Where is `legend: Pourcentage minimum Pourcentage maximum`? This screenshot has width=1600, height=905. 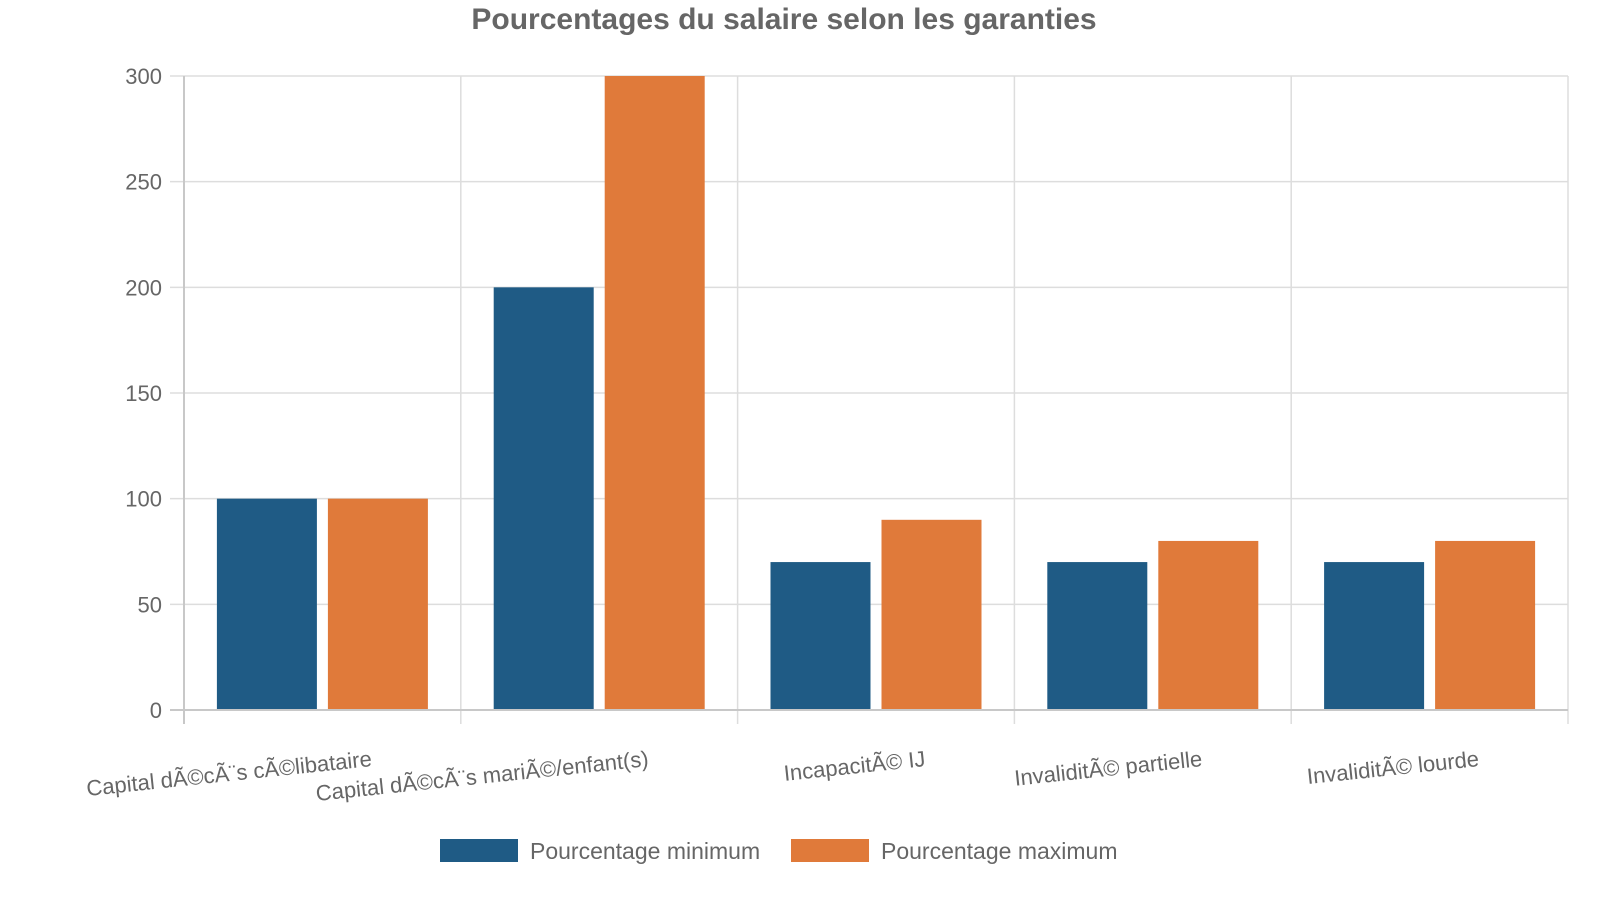 legend: Pourcentage minimum Pourcentage maximum is located at coordinates (779, 851).